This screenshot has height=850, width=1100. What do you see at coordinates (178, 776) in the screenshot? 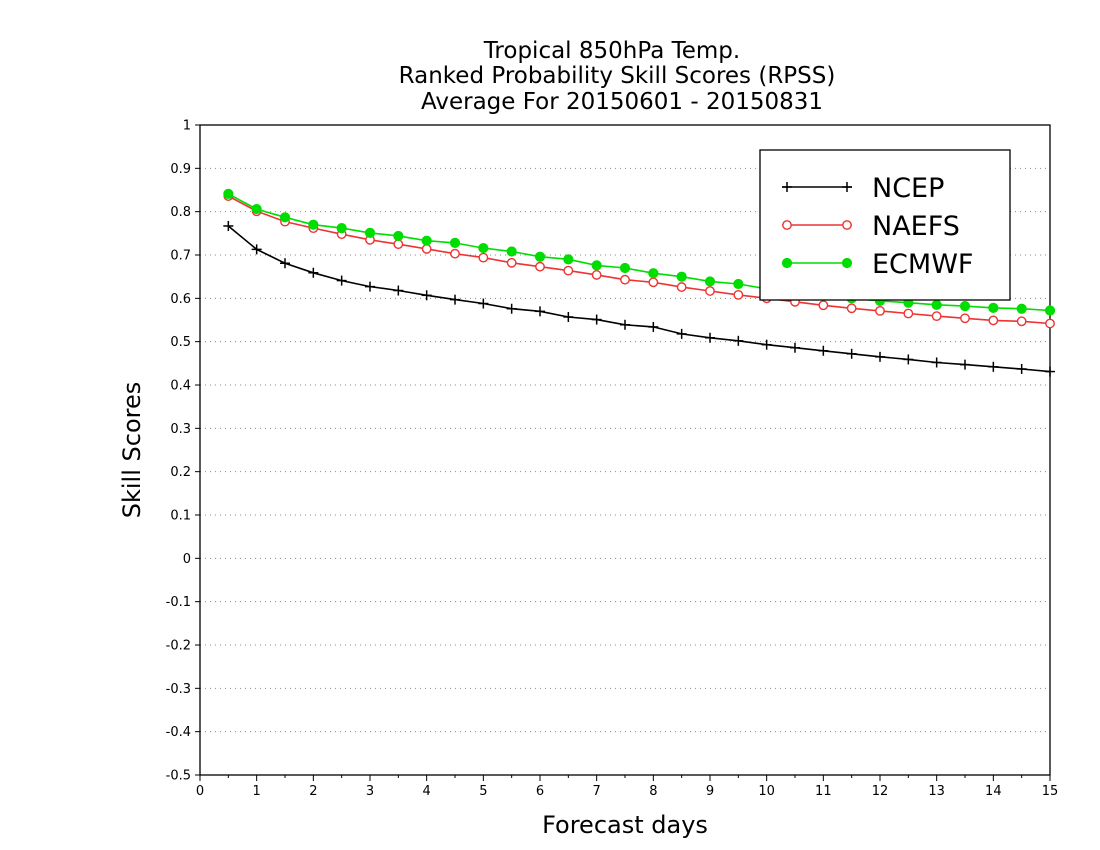
I see `y-tick-label: -0.5` at bounding box center [178, 776].